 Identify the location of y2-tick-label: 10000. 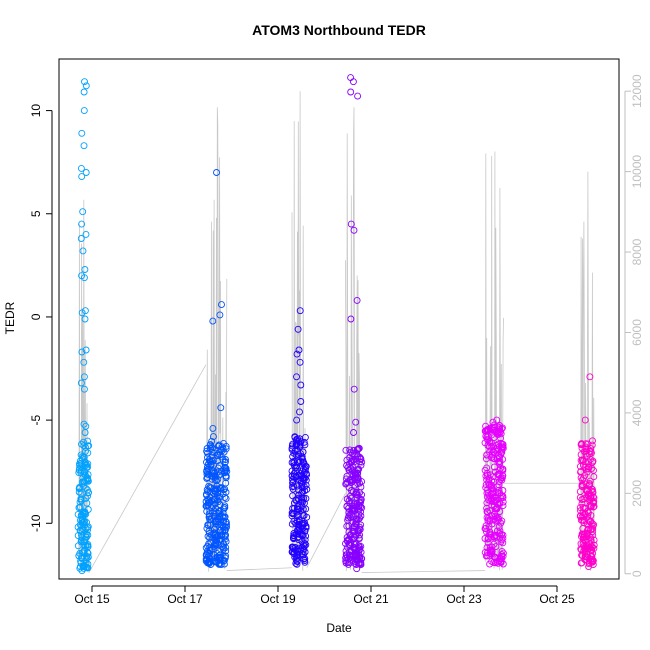
(637, 172).